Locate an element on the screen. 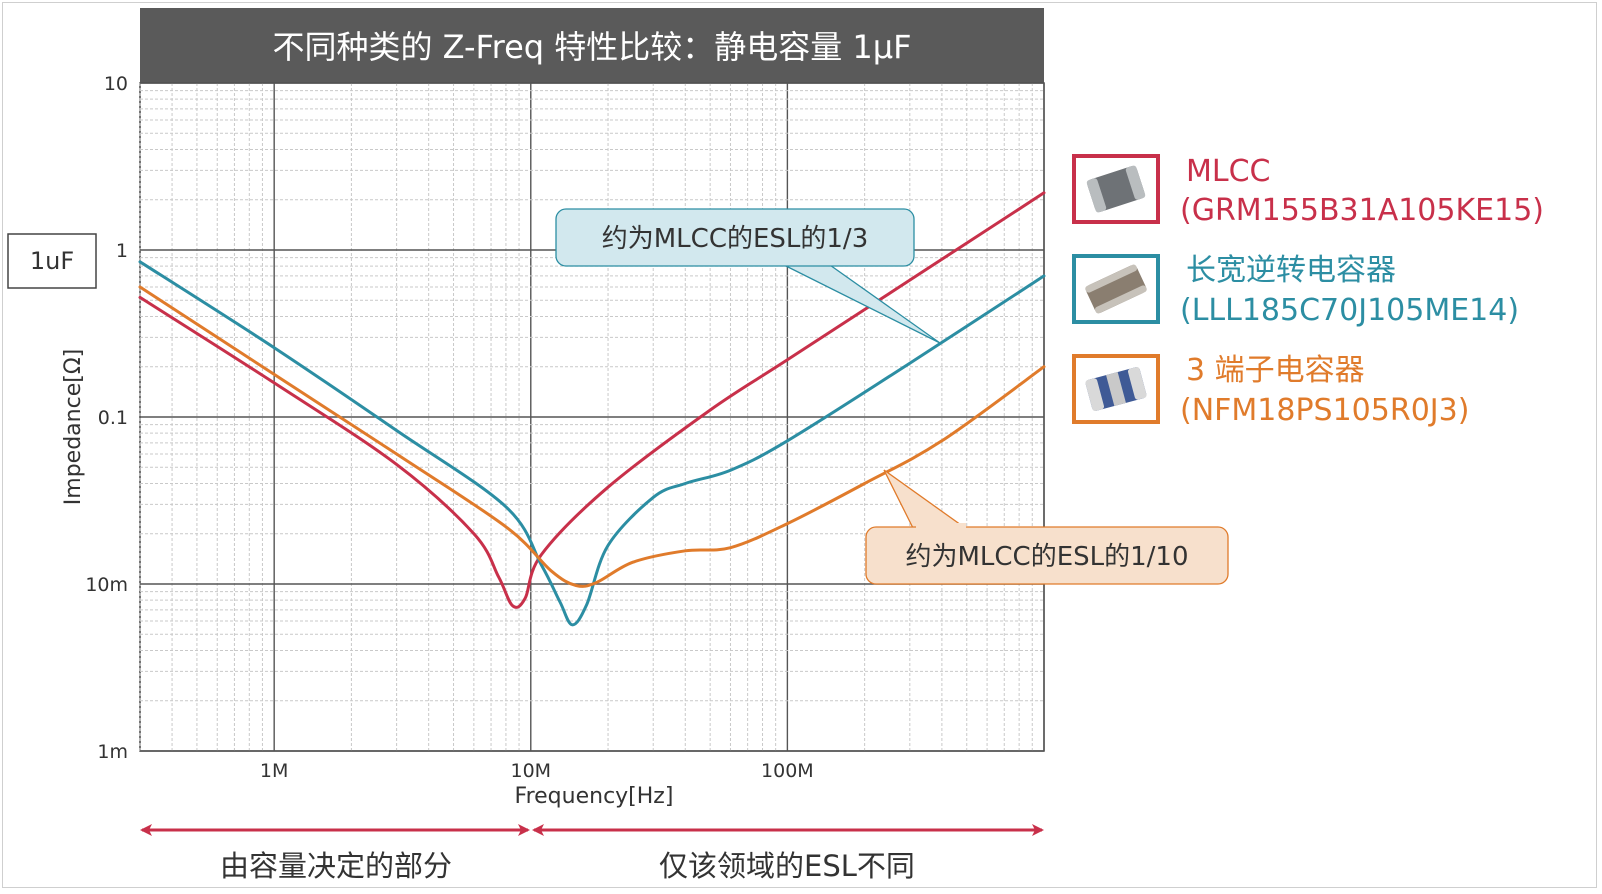 This screenshot has height=894, width=1602. title-bar is located at coordinates (592, 45).